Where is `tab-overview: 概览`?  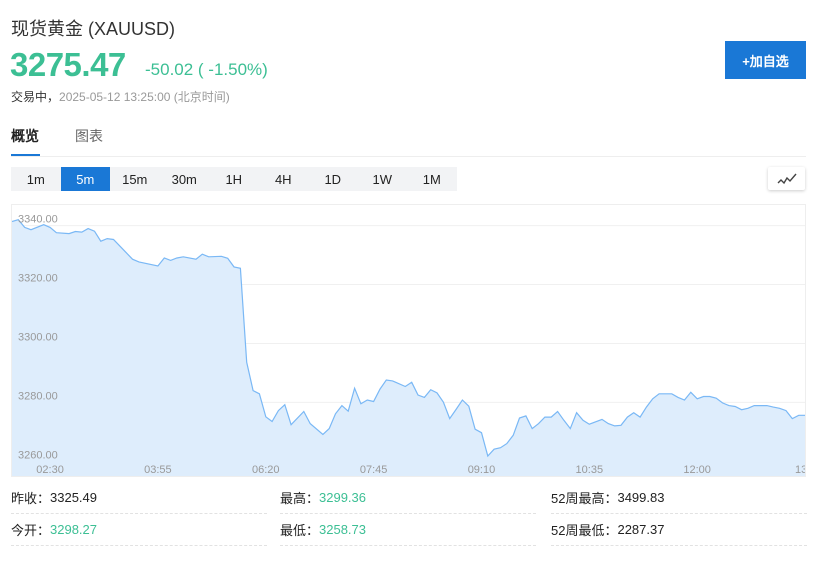
tab-overview: 概览 is located at coordinates (25, 141).